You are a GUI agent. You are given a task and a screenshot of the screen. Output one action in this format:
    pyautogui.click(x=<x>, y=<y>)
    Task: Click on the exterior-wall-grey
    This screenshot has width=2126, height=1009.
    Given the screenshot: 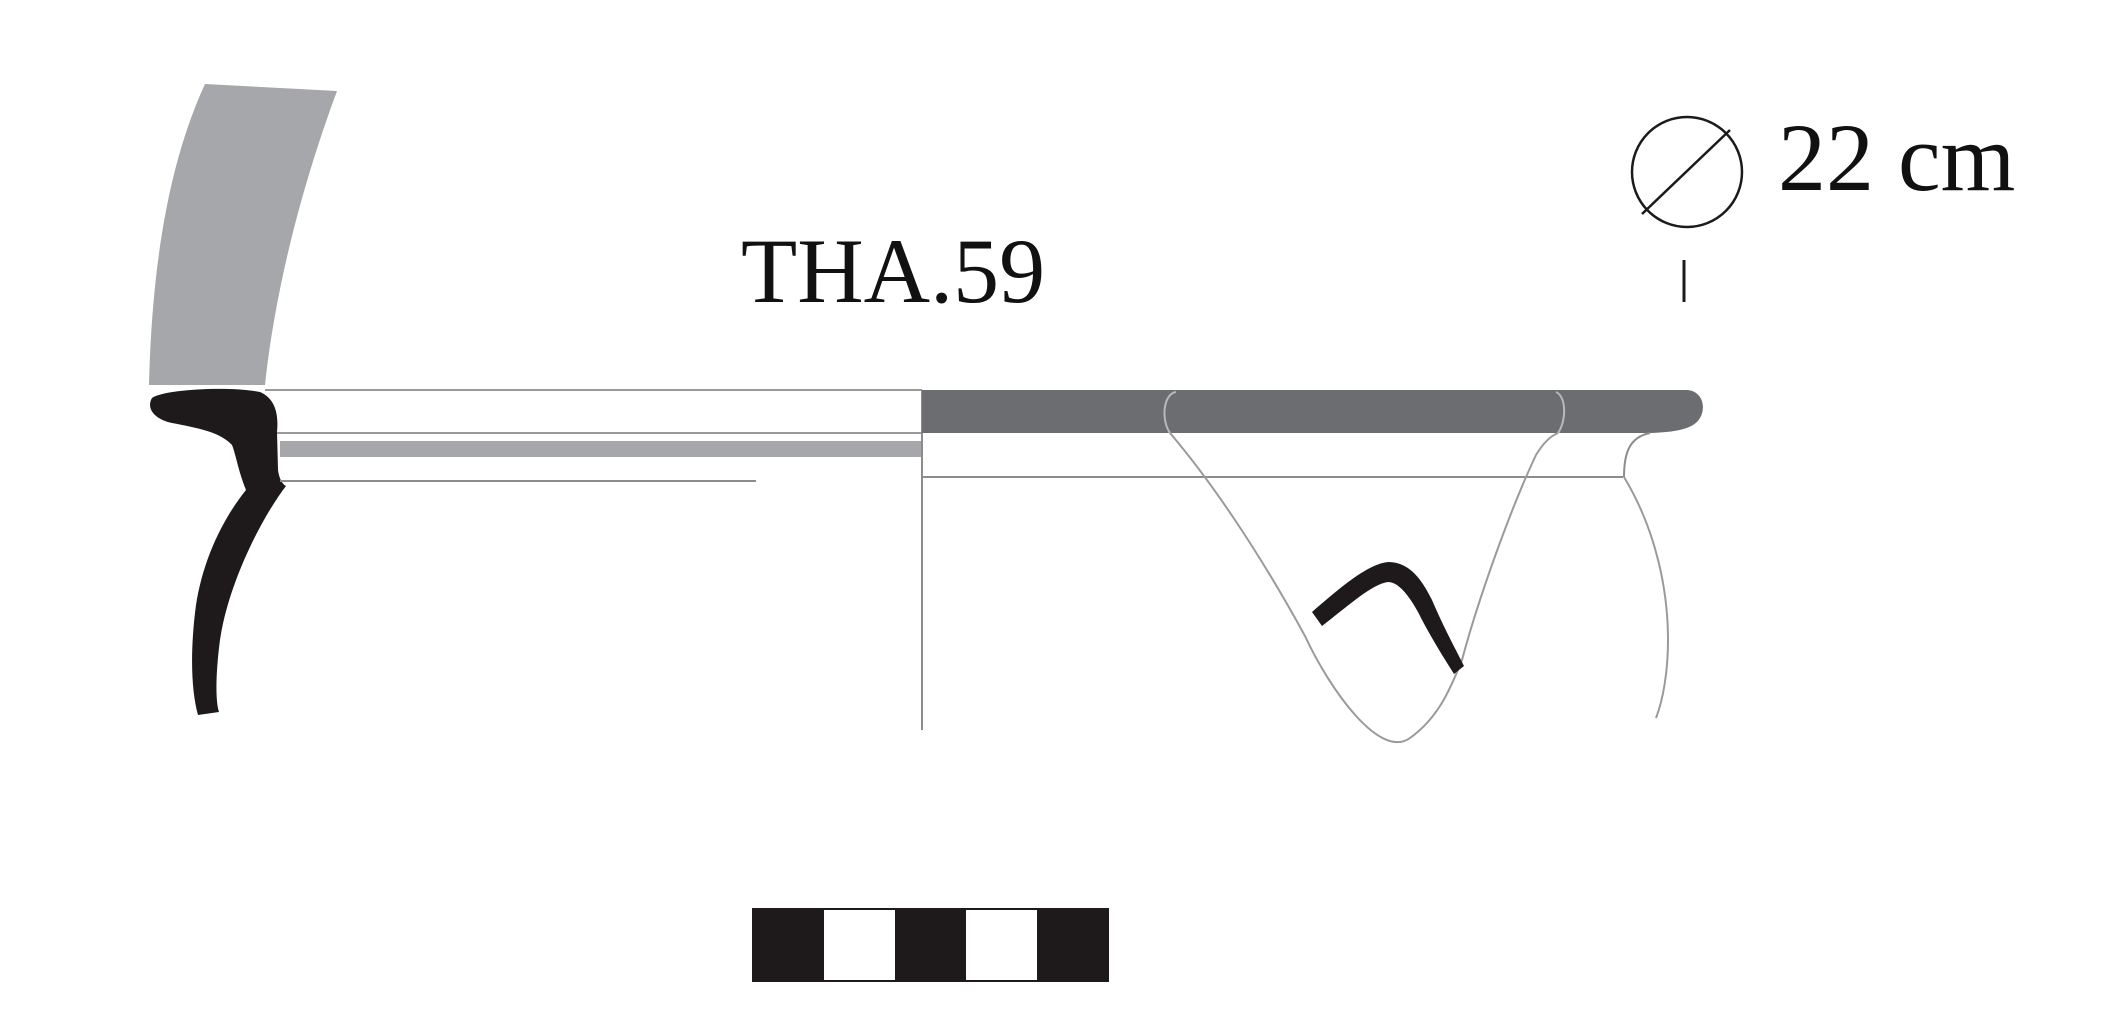 What is the action you would take?
    pyautogui.click(x=243, y=234)
    